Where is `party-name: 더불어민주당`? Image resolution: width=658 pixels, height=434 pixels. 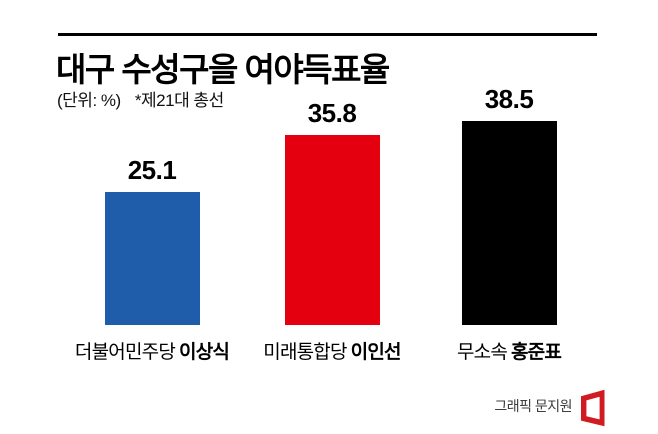 party-name: 더불어민주당 is located at coordinates (125, 352).